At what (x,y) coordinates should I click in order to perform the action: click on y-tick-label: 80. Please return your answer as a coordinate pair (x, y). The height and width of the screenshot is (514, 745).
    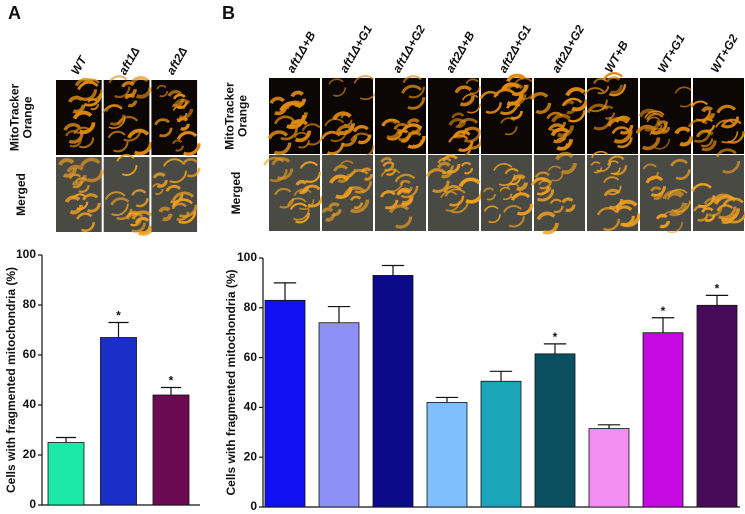
    Looking at the image, I should click on (251, 307).